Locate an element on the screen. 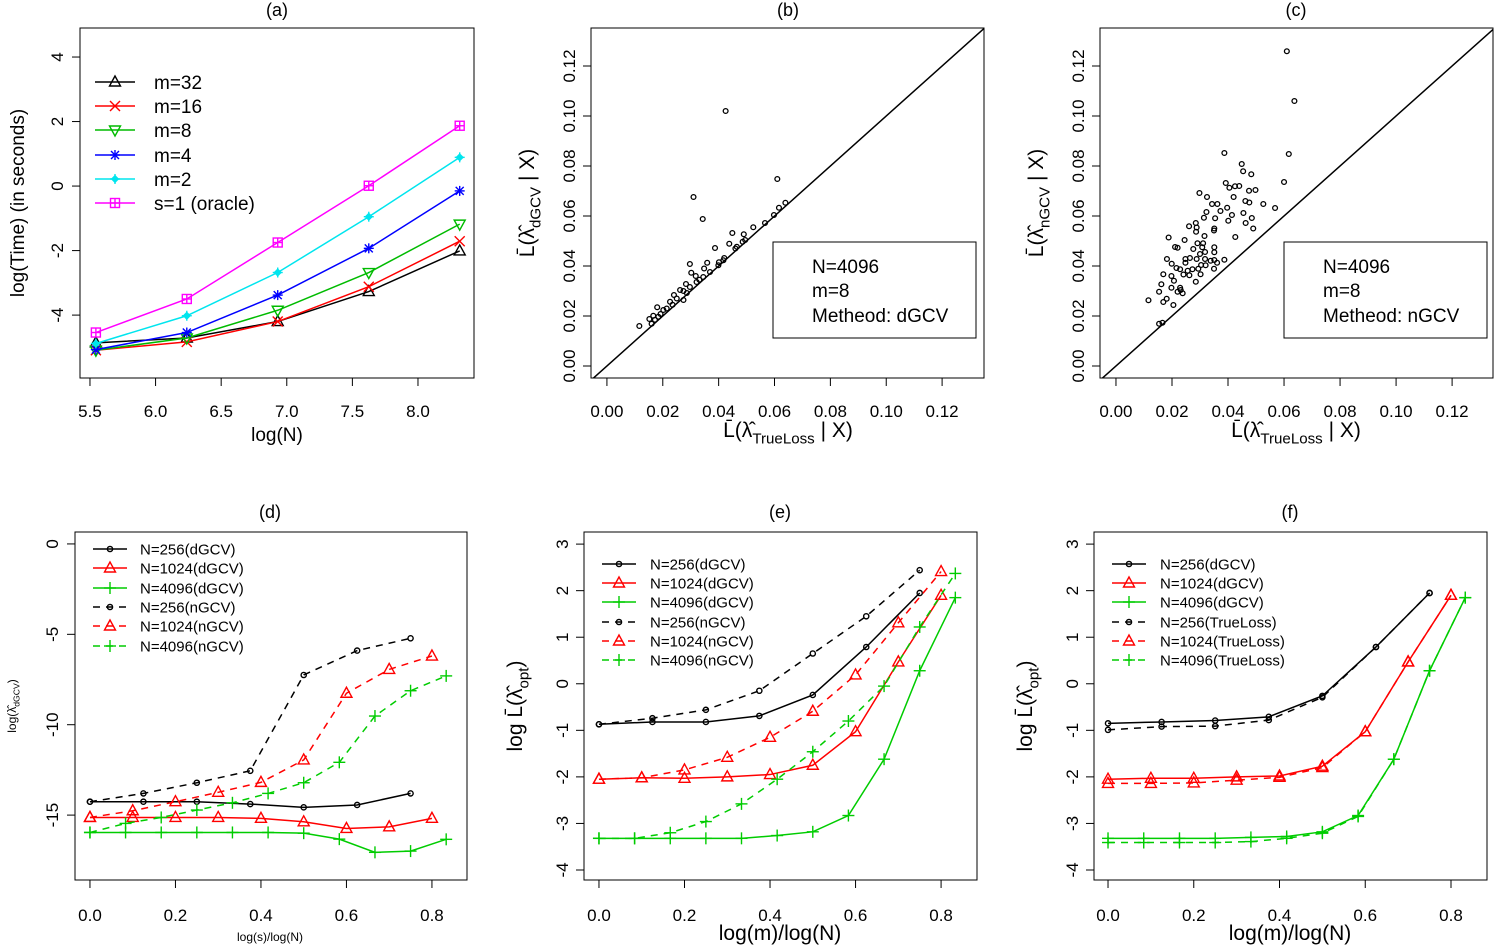 The height and width of the screenshot is (950, 1497). legend-entry-label: s=1 (oracle) is located at coordinates (204, 204).